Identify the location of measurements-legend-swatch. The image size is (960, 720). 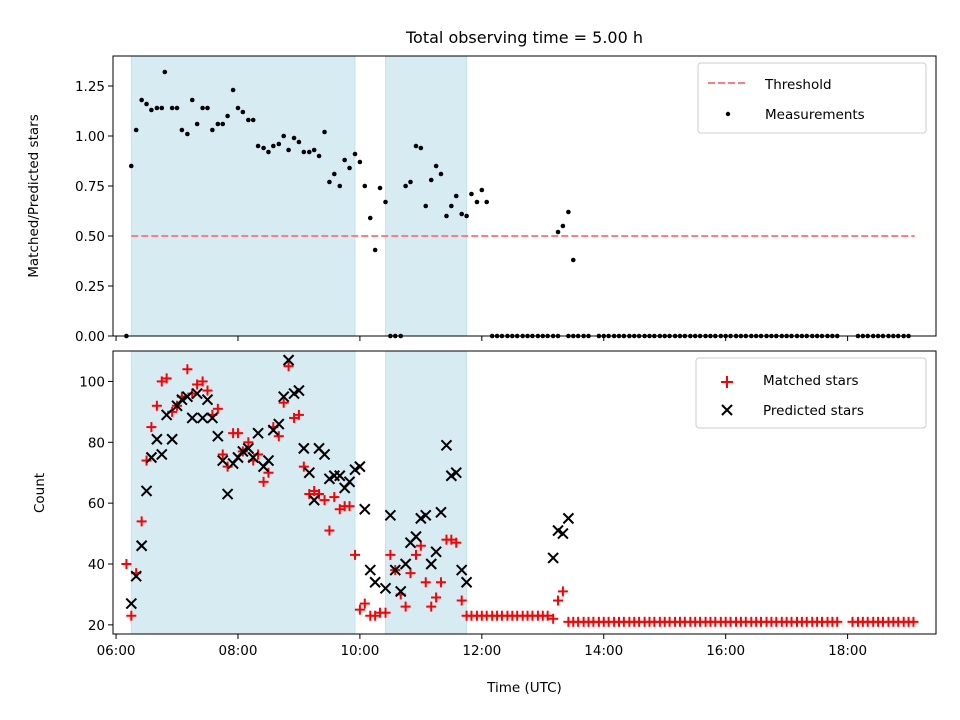
(728, 114).